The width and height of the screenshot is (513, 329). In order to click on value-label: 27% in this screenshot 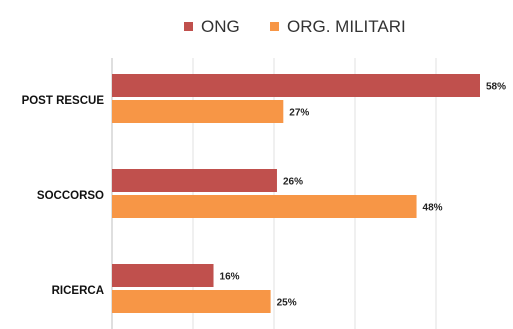, I will do `click(299, 113)`.